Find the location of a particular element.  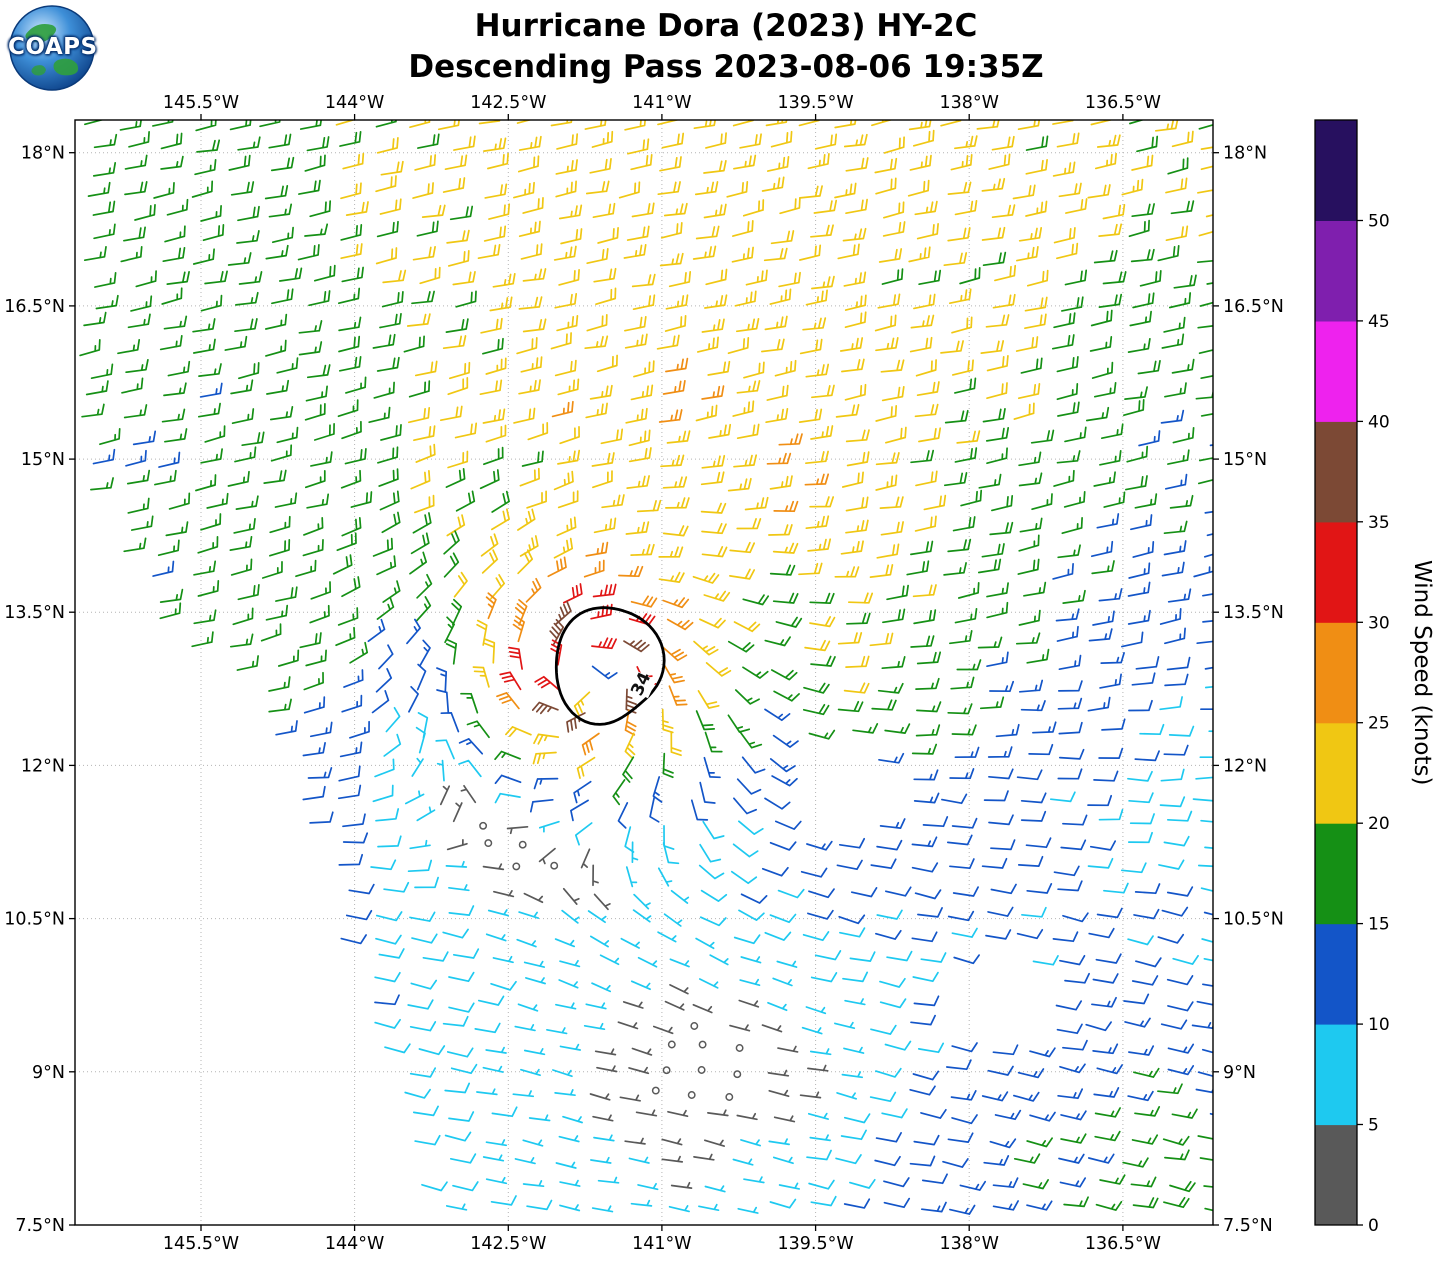

colorbar-tick-label: 15 is located at coordinates (1379, 925).